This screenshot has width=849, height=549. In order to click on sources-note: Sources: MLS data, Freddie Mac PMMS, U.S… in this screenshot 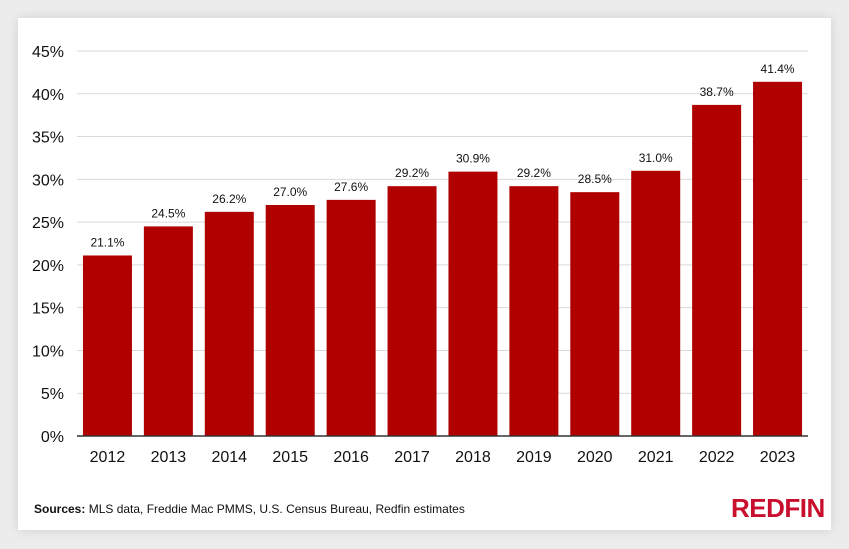, I will do `click(249, 509)`.